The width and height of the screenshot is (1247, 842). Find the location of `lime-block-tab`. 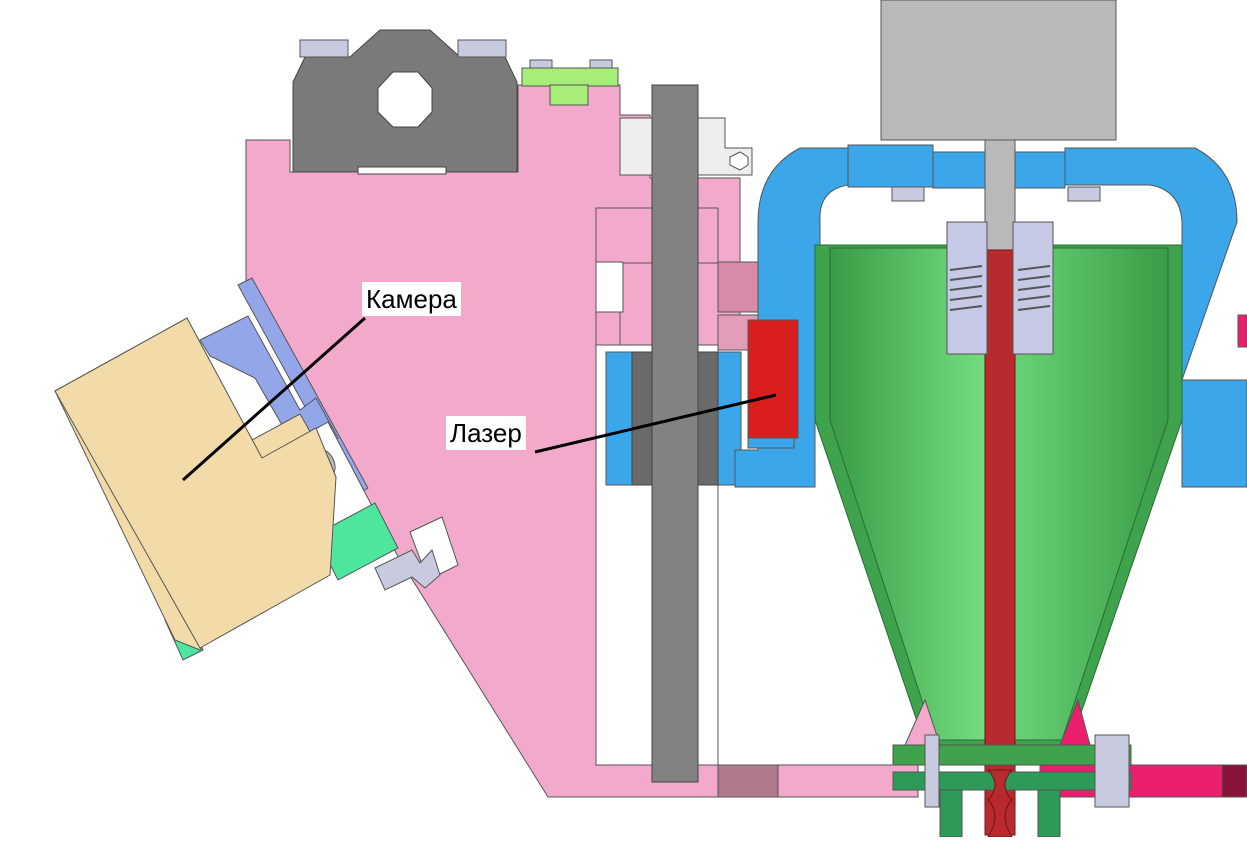

lime-block-tab is located at coordinates (569, 95).